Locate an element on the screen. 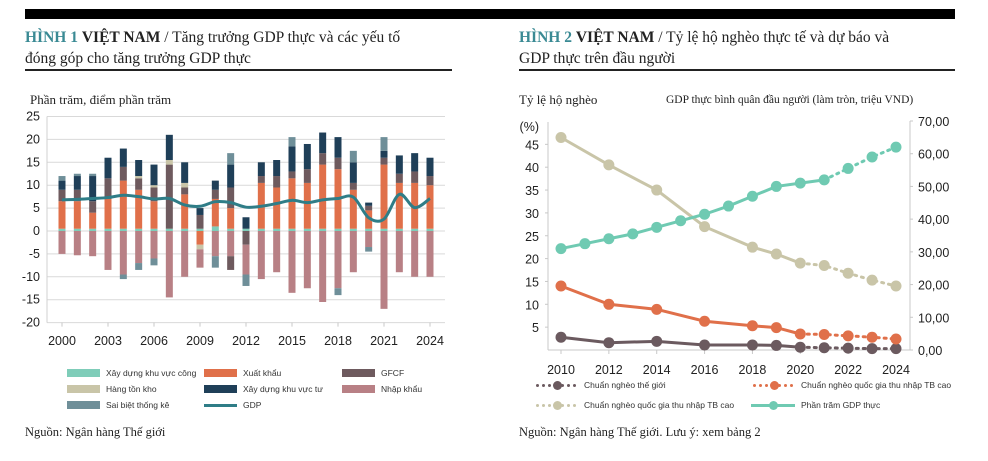  legend-marker is located at coordinates (773, 405).